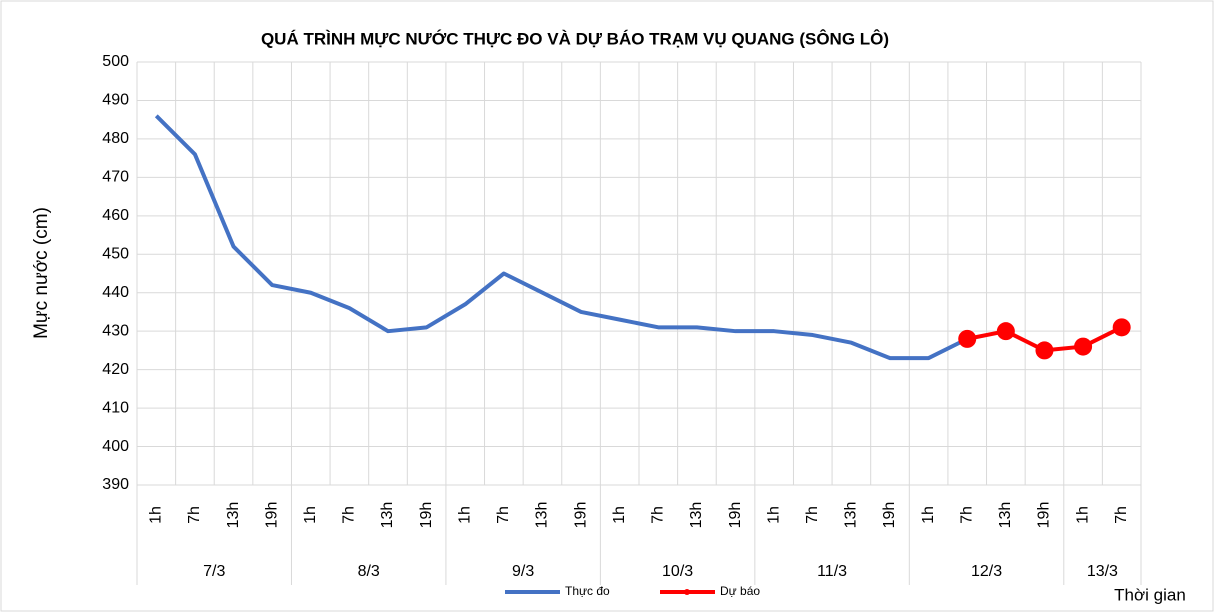  I want to click on y-tick-label: 460, so click(115, 215).